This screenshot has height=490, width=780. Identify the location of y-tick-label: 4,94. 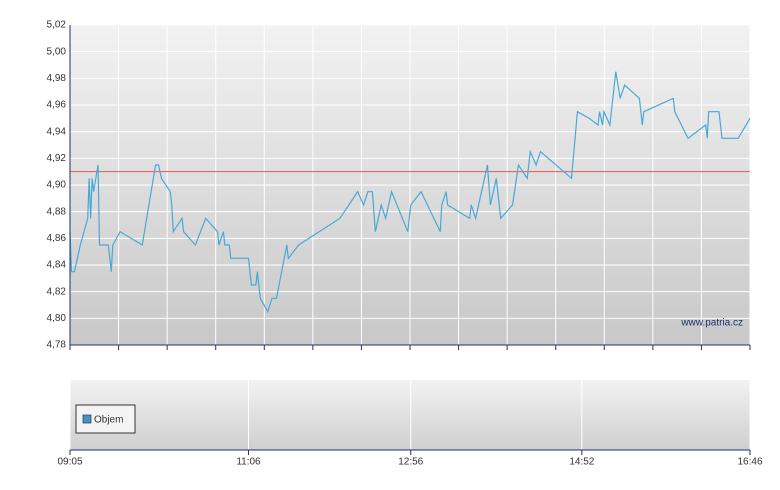
(57, 131).